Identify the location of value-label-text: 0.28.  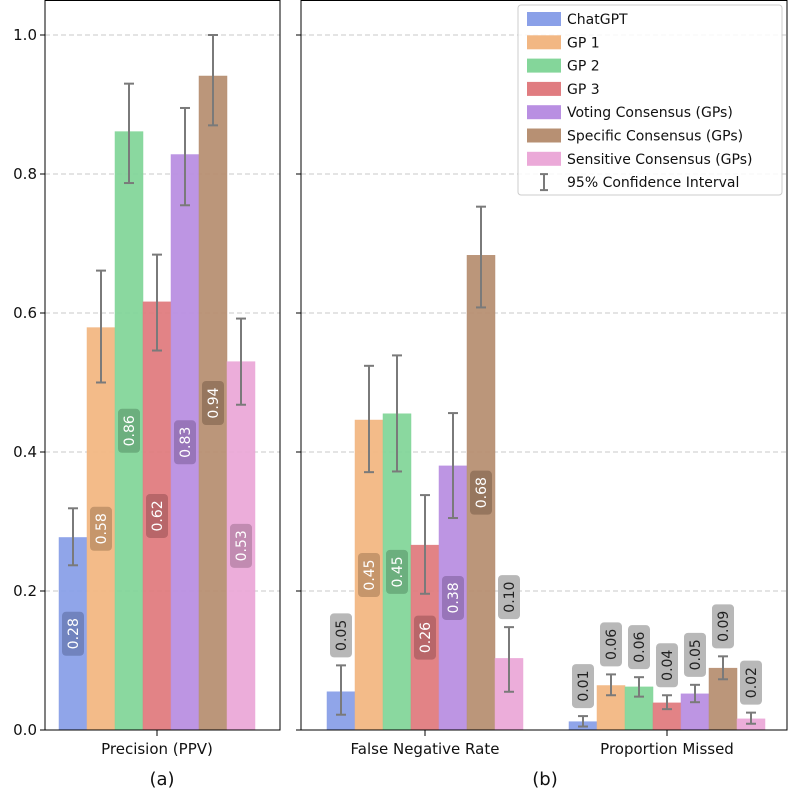
(74, 633).